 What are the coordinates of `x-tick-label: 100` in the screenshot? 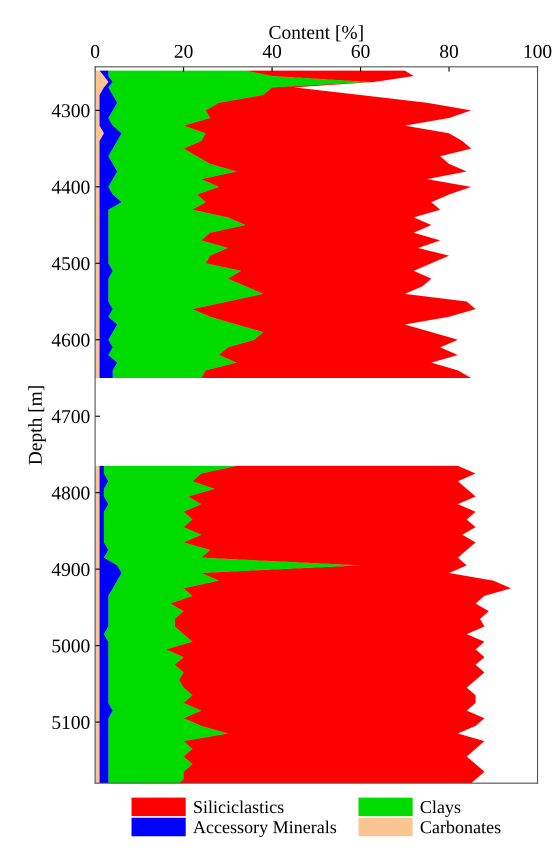 It's located at (538, 51).